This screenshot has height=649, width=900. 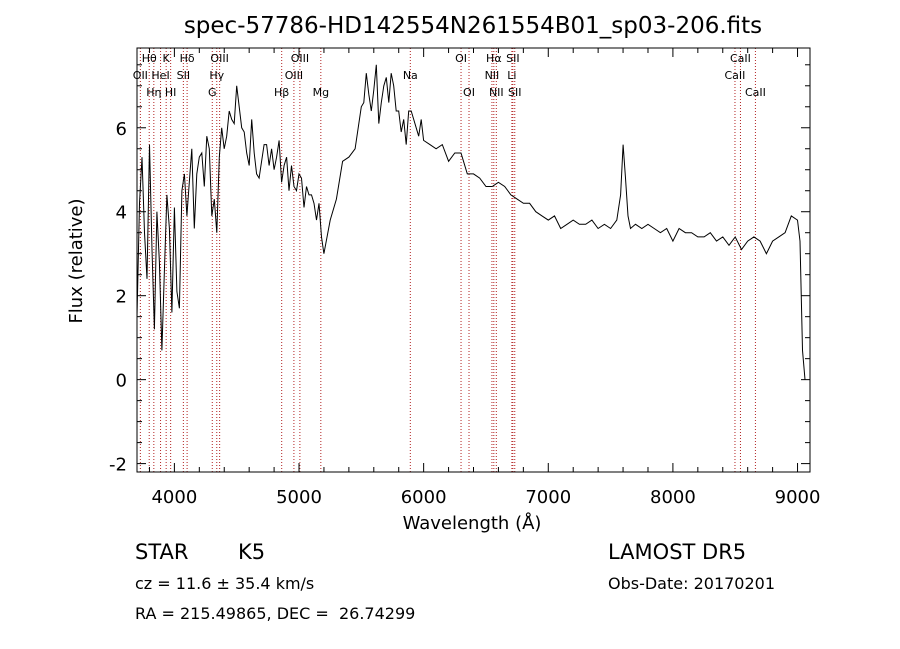 What do you see at coordinates (494, 58) in the screenshot?
I see `line-marker-label: Hα` at bounding box center [494, 58].